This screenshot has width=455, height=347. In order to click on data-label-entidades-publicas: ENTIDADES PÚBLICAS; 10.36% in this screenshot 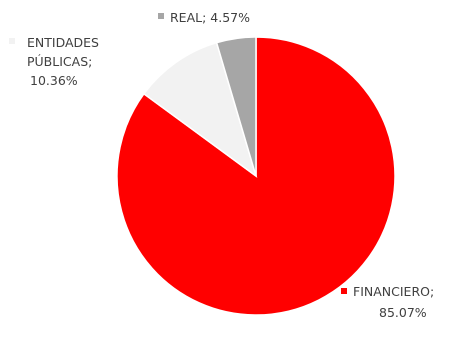, I will do `click(54, 61)`.